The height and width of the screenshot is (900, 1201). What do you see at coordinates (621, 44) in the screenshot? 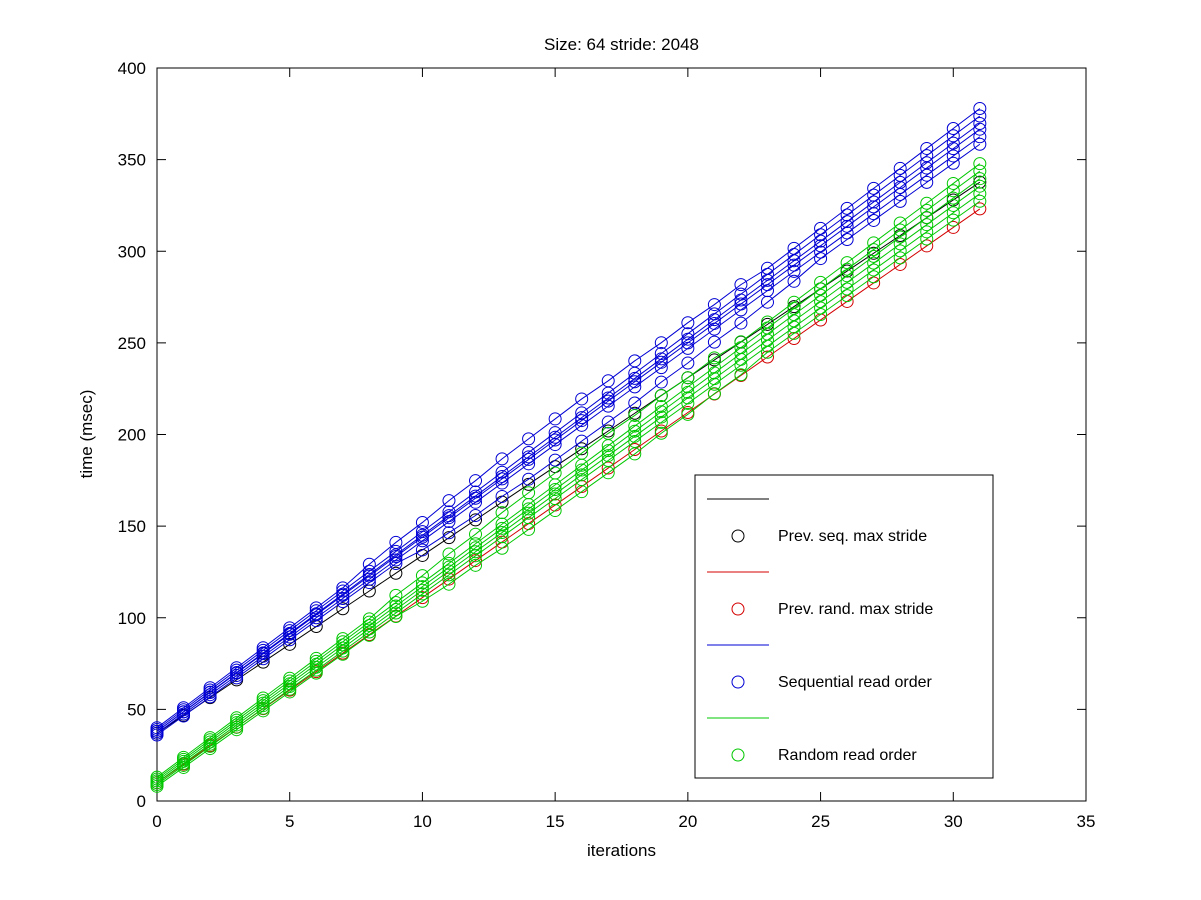
I see `chart-title: Size: 64 stride: 2048` at bounding box center [621, 44].